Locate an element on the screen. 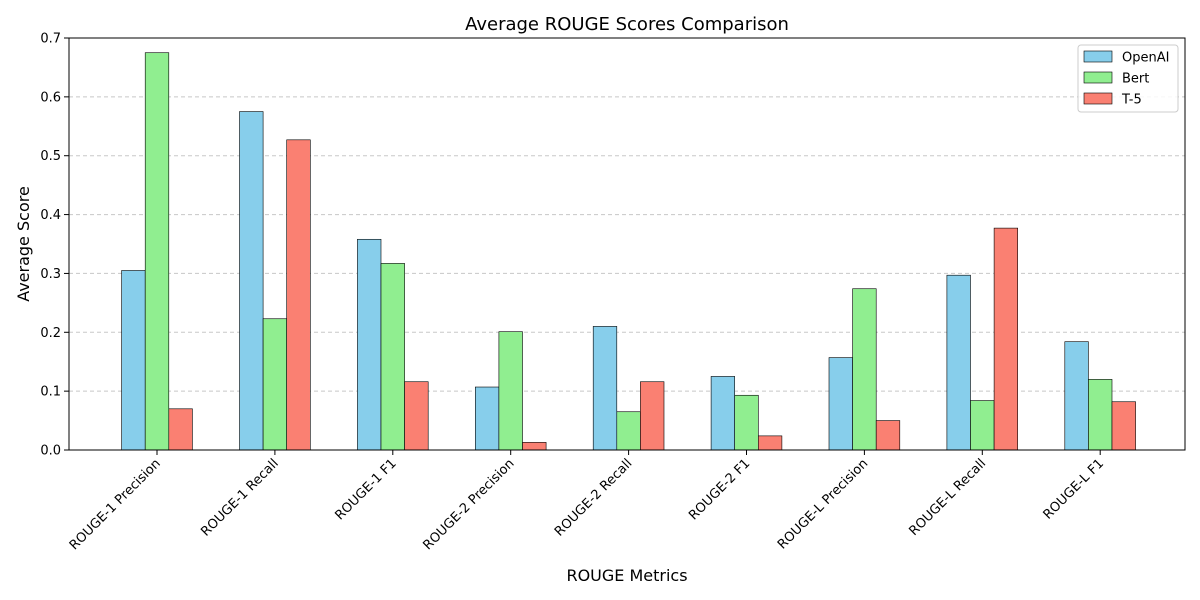 This screenshot has width=1200, height=600. y-tick-label: 0.6 is located at coordinates (50, 97).